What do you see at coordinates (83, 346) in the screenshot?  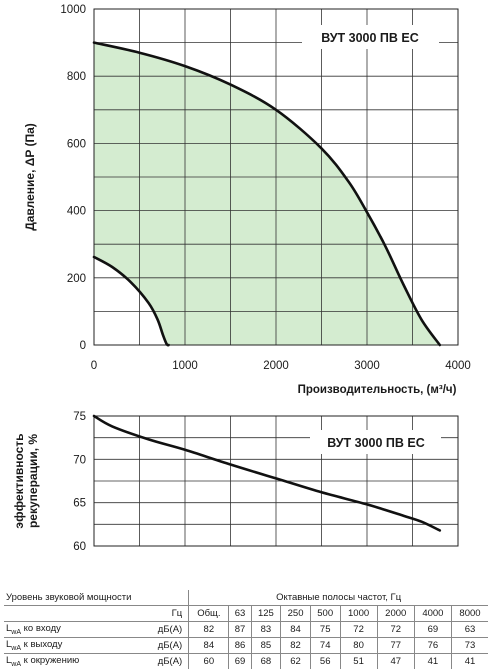 I see `y-tick-label: 0` at bounding box center [83, 346].